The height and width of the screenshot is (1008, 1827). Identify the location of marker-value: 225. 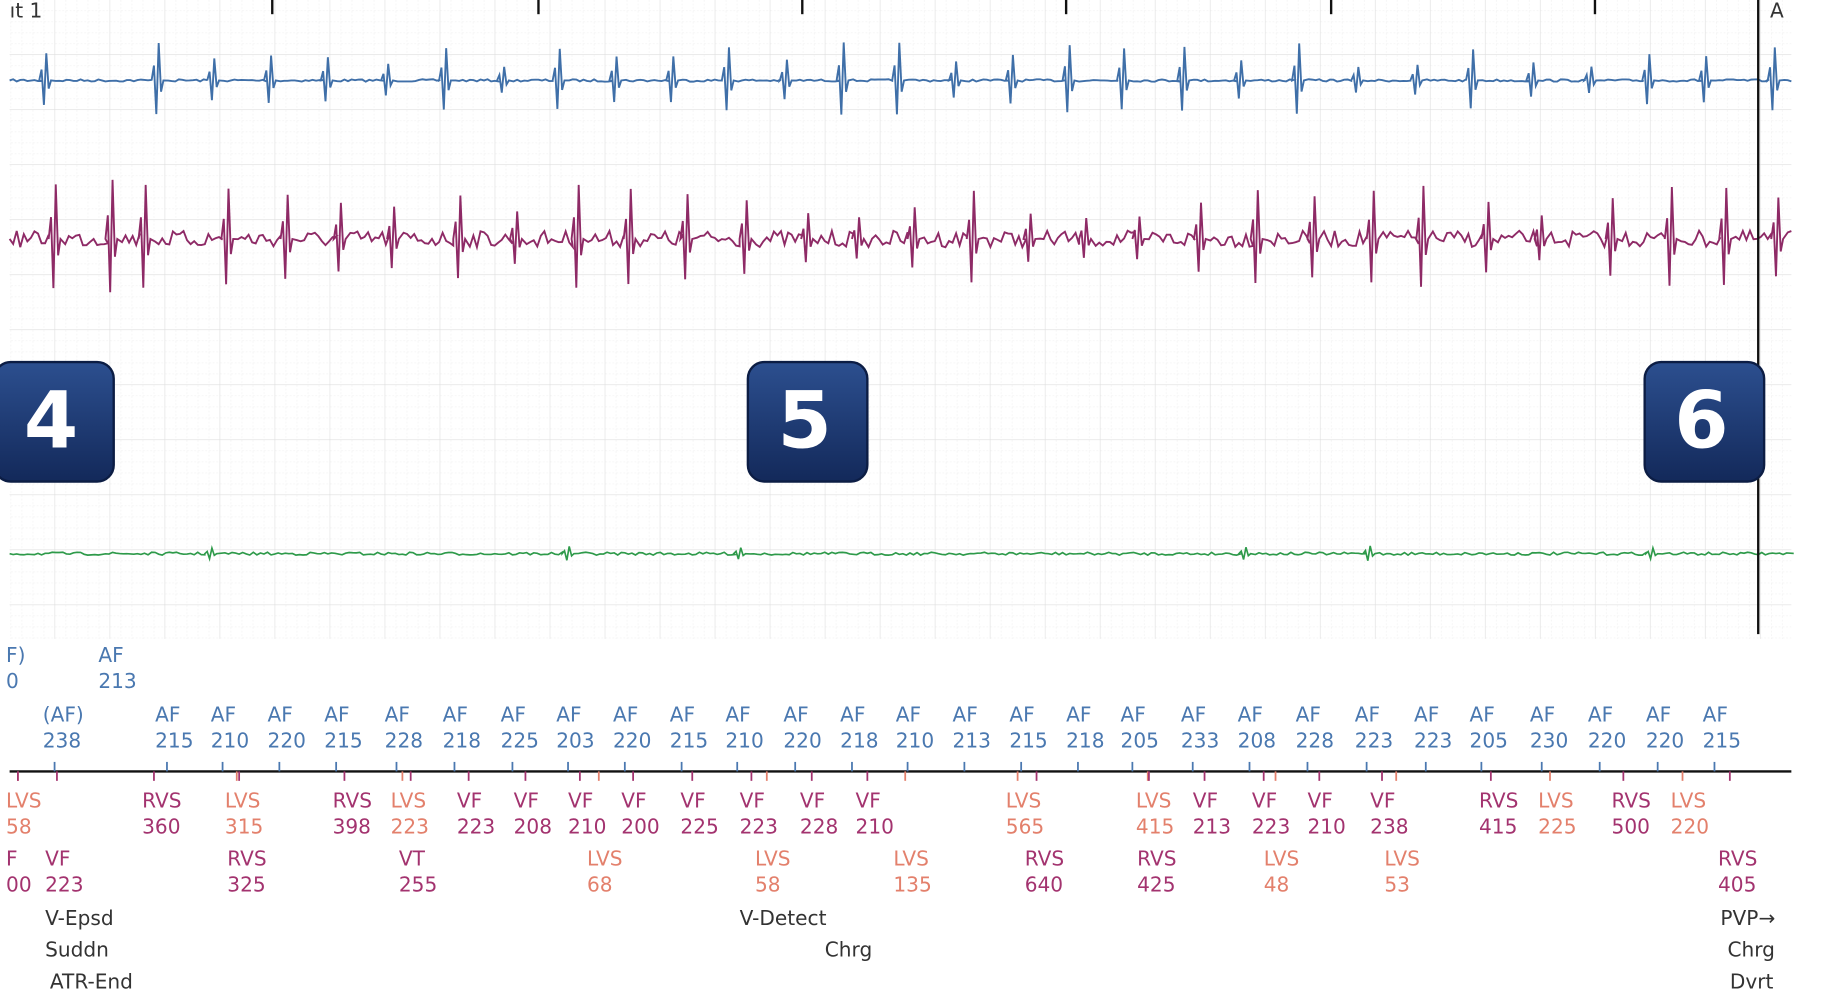
(520, 740).